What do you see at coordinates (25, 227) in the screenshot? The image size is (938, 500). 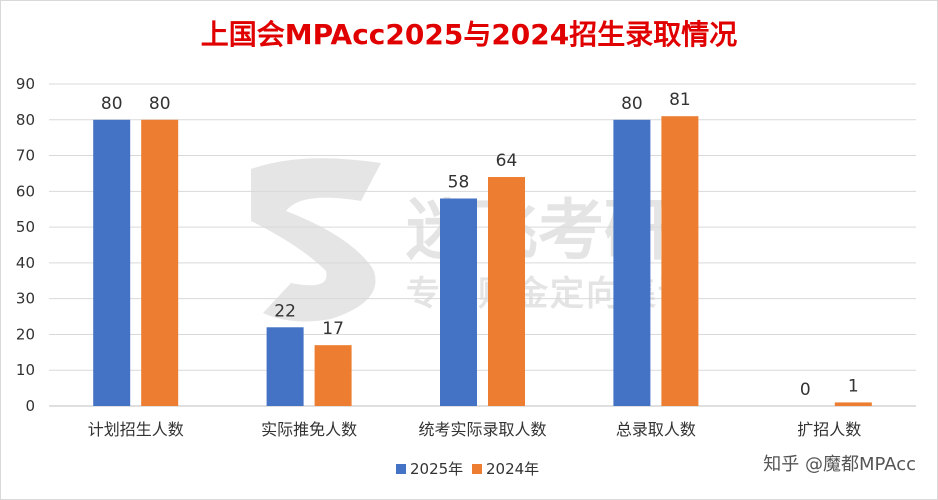 I see `y-tick-label: 50` at bounding box center [25, 227].